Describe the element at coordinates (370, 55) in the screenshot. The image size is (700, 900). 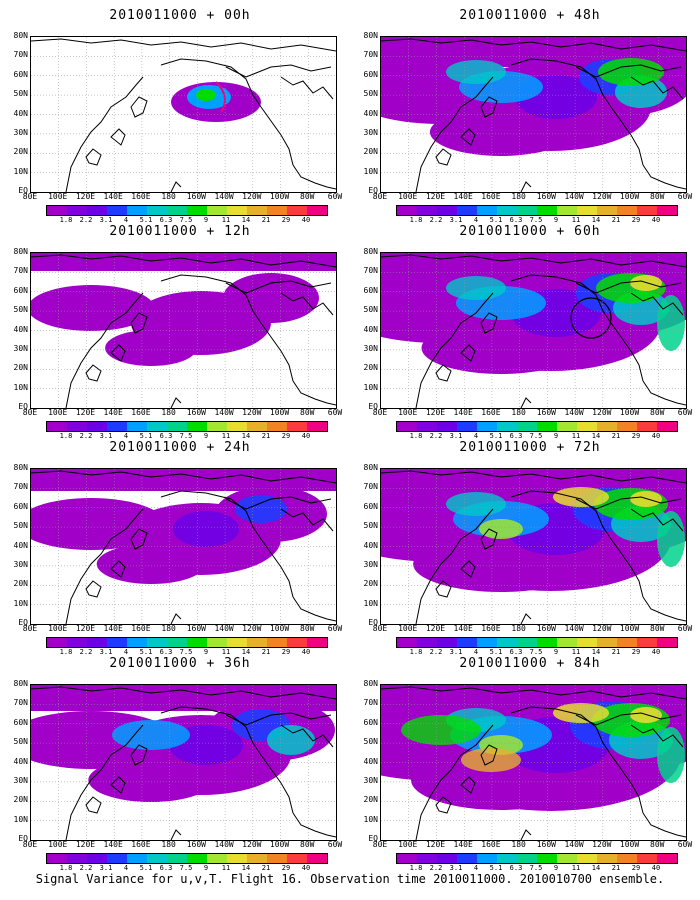
I see `latitude-label: 70N` at that location.